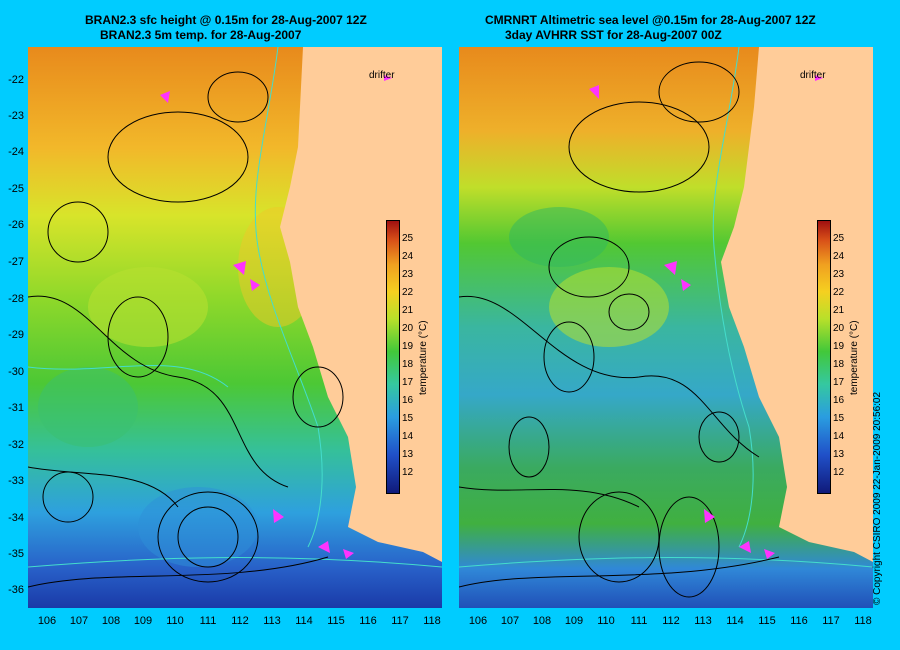  What do you see at coordinates (16, 554) in the screenshot?
I see `y-tick: -35` at bounding box center [16, 554].